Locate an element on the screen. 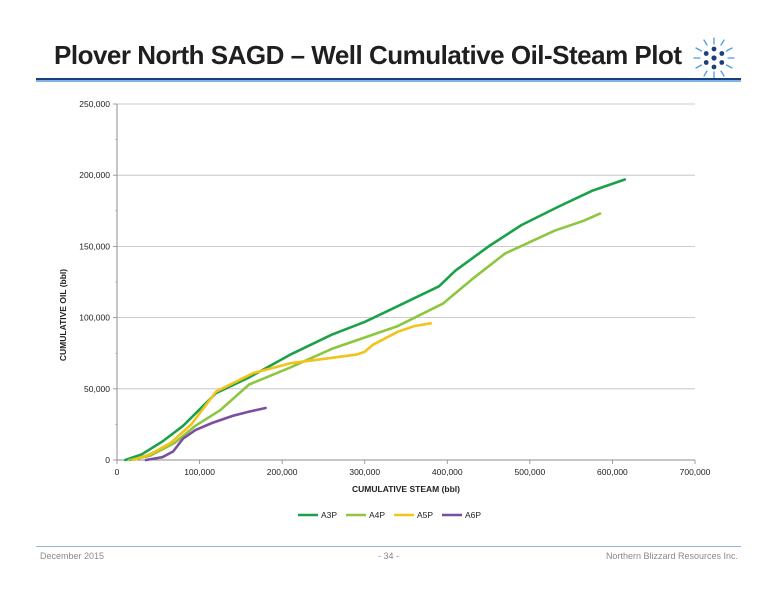 The image size is (776, 600). legend-label-a4p: A4P is located at coordinates (377, 515).